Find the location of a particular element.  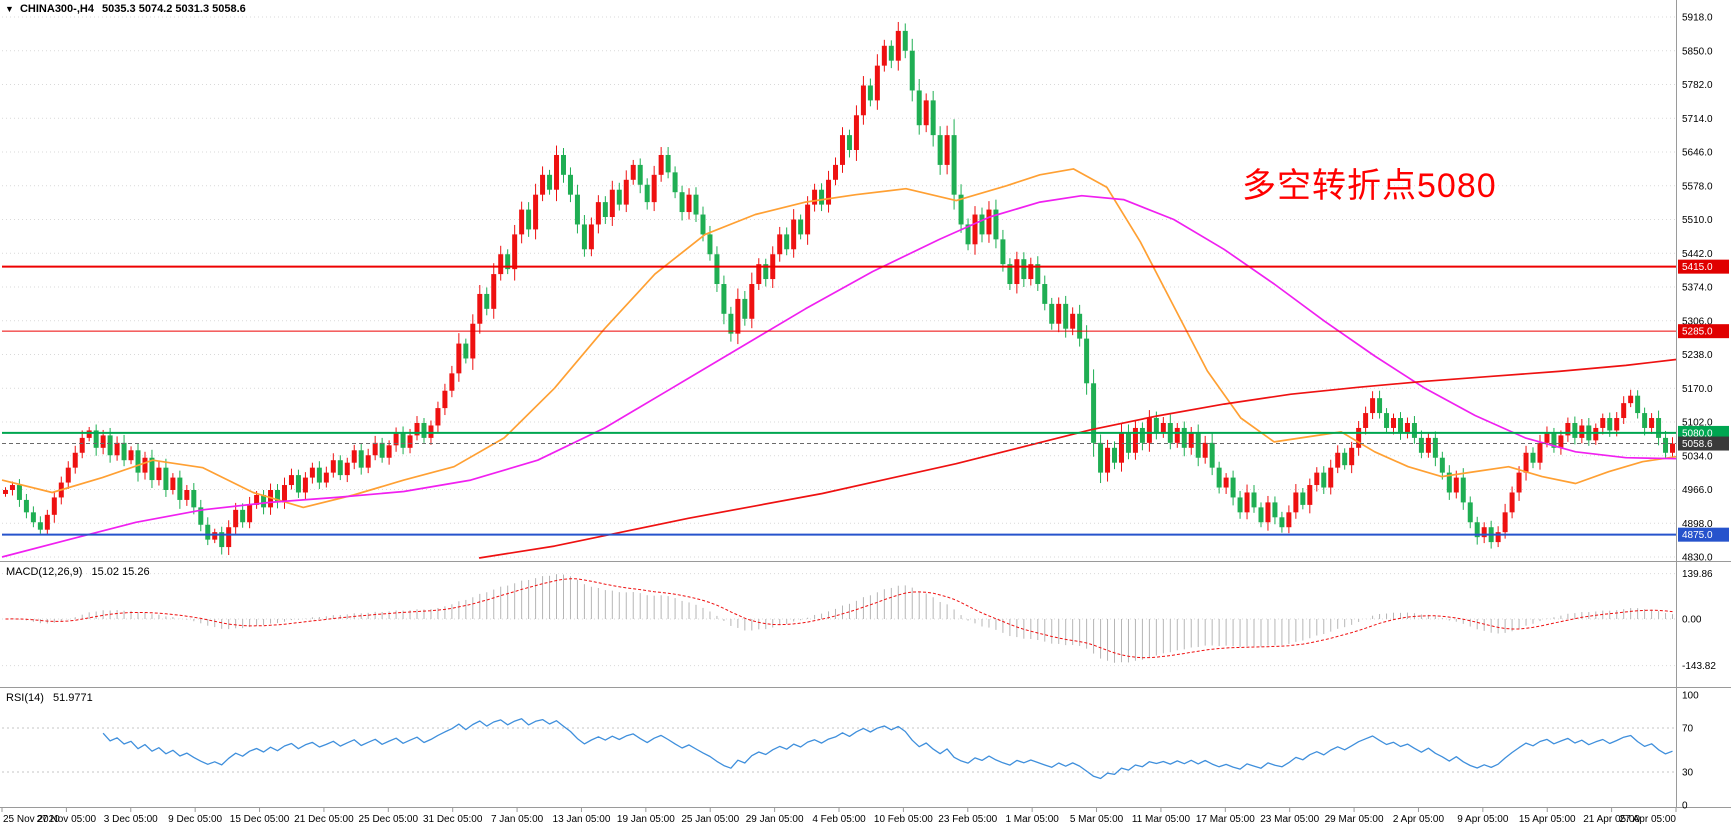

time-tick-label: 10 Feb 05:00 is located at coordinates (903, 819).